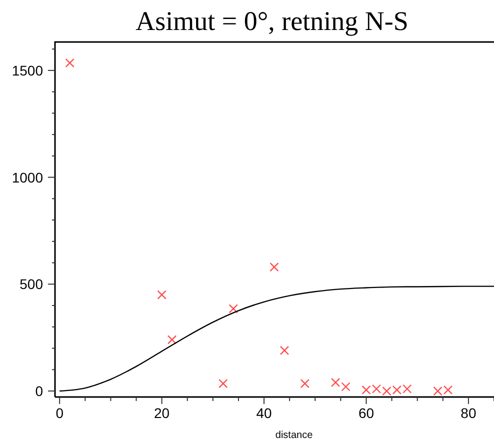 This screenshot has height=444, width=494. Describe the element at coordinates (39, 391) in the screenshot. I see `y-tick-label: 0` at that location.